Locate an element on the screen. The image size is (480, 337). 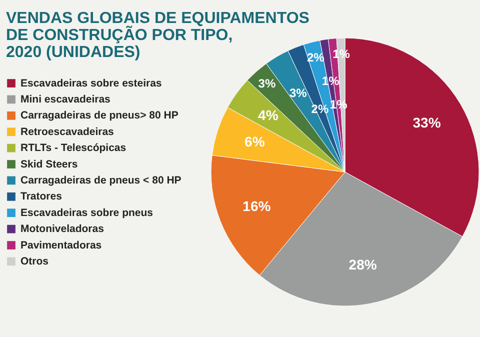
legend-label: Otros is located at coordinates (34, 261).